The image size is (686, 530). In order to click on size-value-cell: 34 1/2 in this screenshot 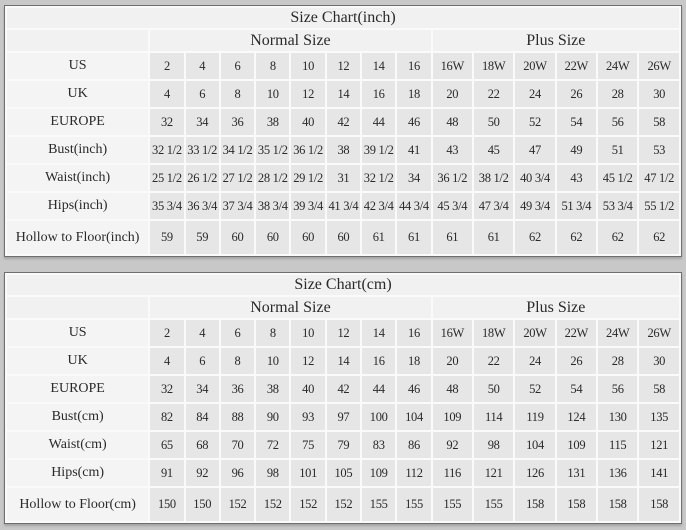, I will do `click(237, 150)`.